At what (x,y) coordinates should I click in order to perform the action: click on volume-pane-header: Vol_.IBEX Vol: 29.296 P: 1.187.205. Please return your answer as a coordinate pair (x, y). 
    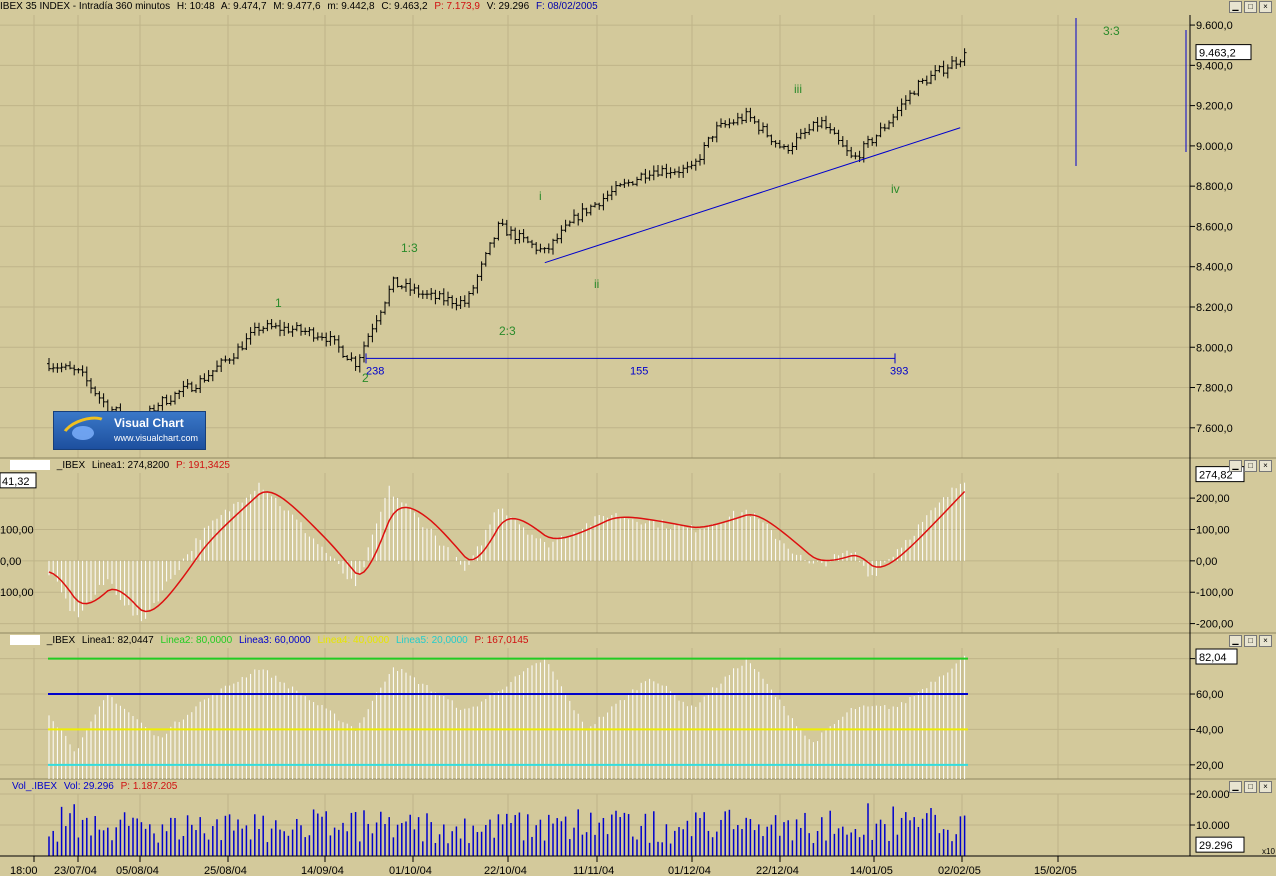
    Looking at the image, I should click on (644, 787).